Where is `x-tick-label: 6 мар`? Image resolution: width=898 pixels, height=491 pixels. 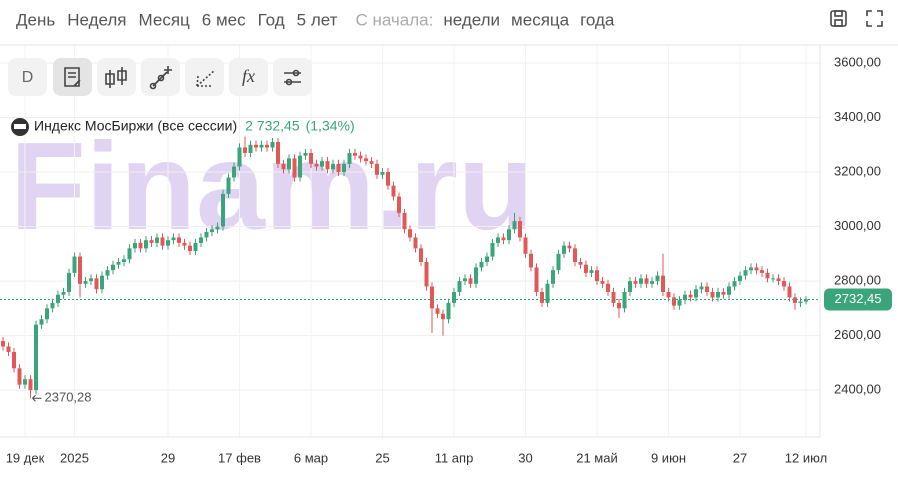
x-tick-label: 6 мар is located at coordinates (311, 457).